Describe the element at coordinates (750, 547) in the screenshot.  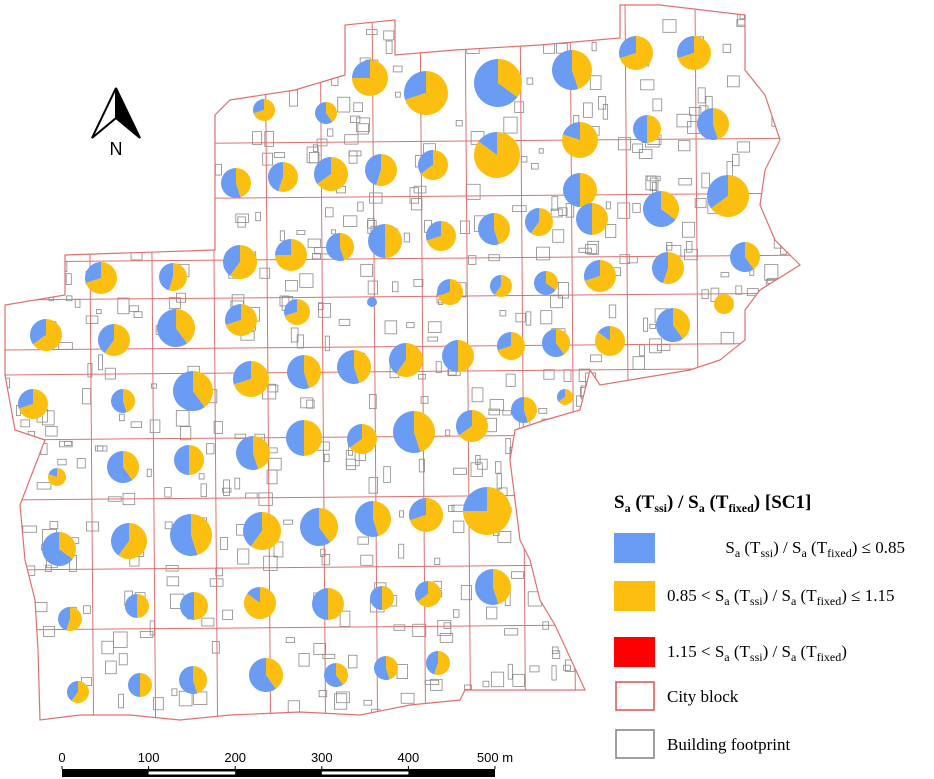
I see `text-part: (T` at that location.